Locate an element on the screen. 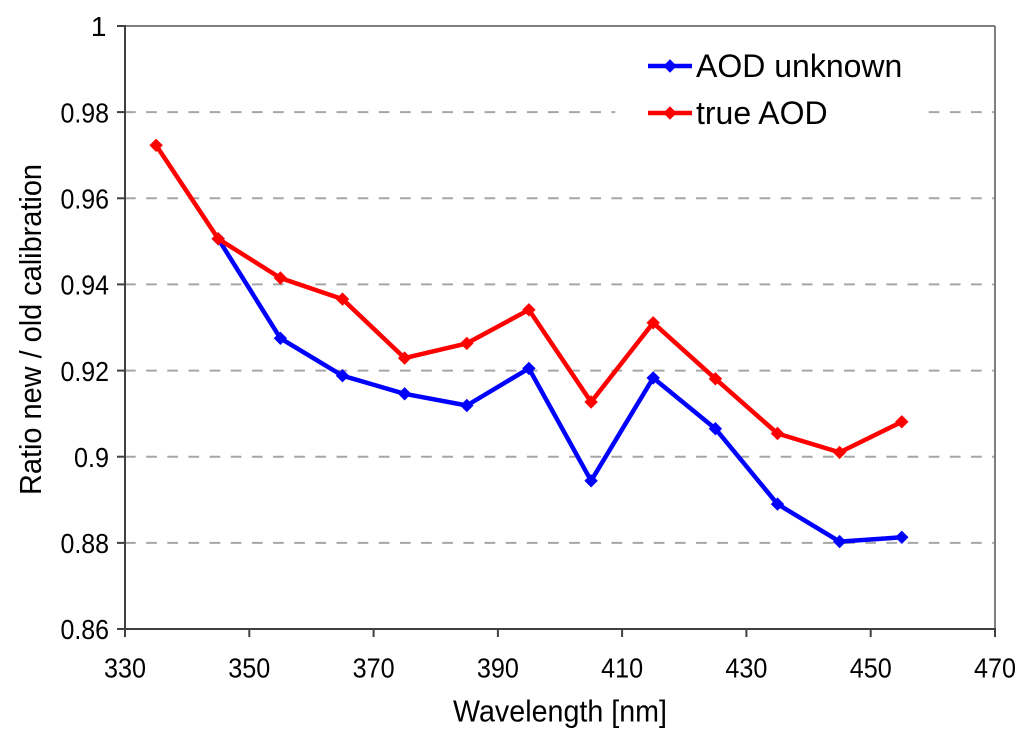 This screenshot has width=1033, height=746. svg-text: 330 is located at coordinates (125, 668).